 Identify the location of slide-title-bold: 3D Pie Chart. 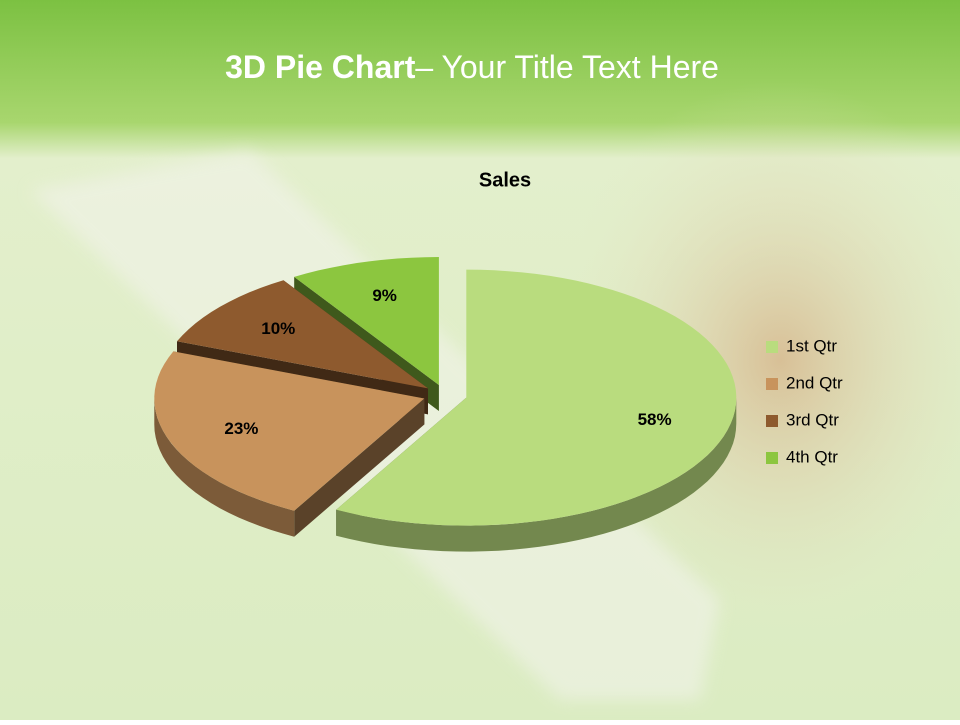
(320, 67).